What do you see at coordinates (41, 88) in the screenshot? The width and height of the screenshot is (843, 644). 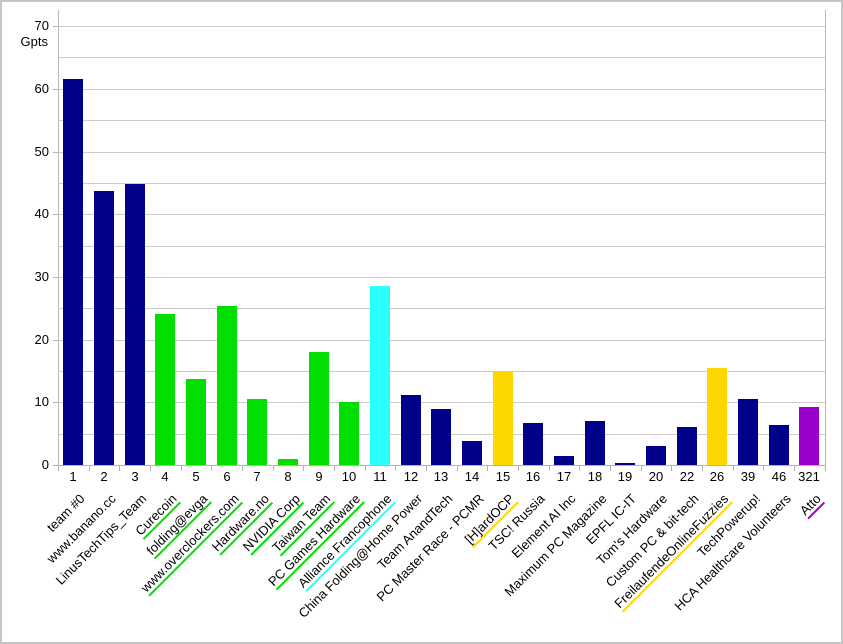 I see `y-axis-tick-label: 60` at bounding box center [41, 88].